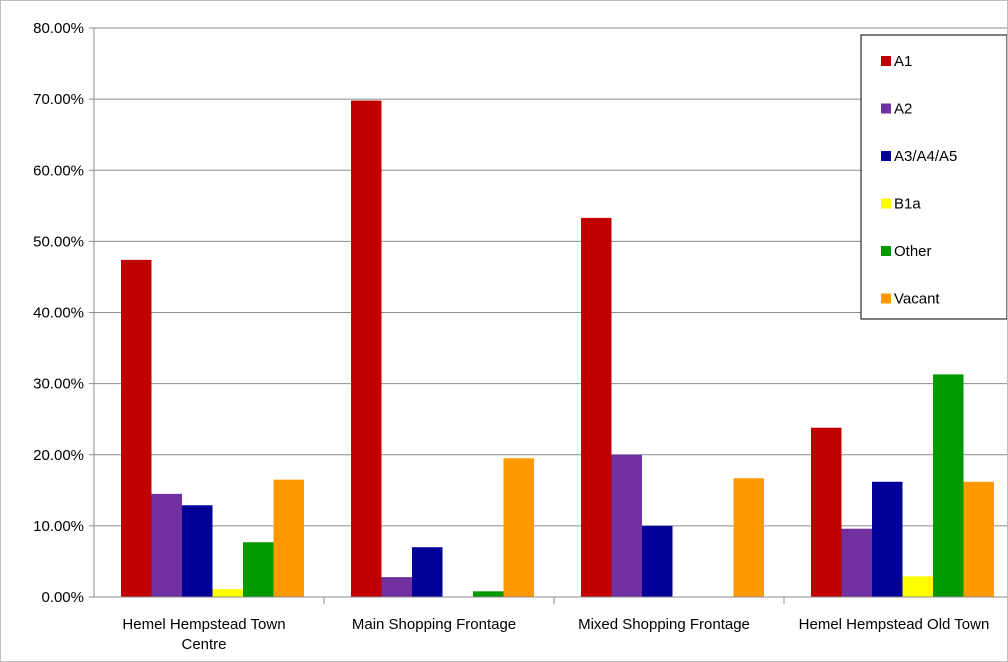 The image size is (1008, 662). What do you see at coordinates (664, 624) in the screenshot?
I see `x-category-label: Mixed Shopping Frontage` at bounding box center [664, 624].